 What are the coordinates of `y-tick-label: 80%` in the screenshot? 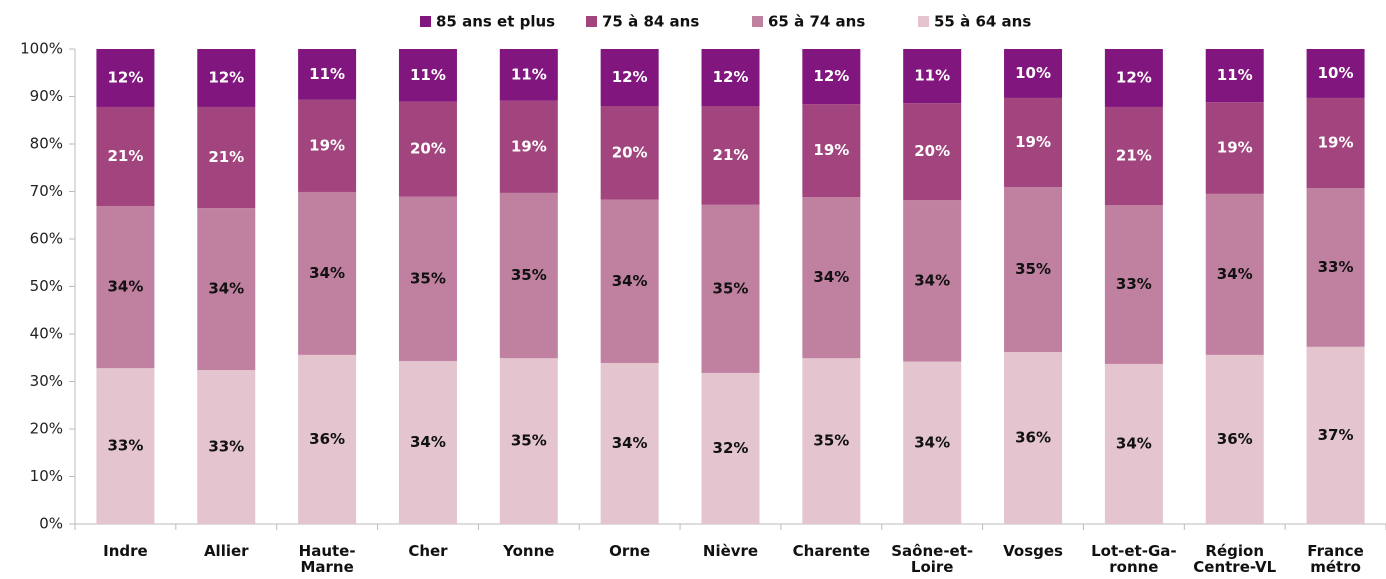 It's located at (46, 144).